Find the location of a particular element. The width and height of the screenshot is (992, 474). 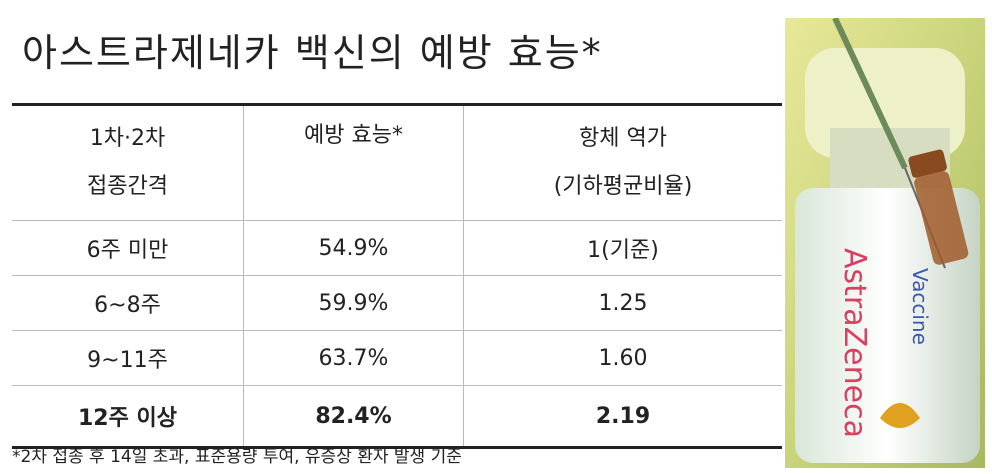

cell: 63.7% is located at coordinates (353, 358).